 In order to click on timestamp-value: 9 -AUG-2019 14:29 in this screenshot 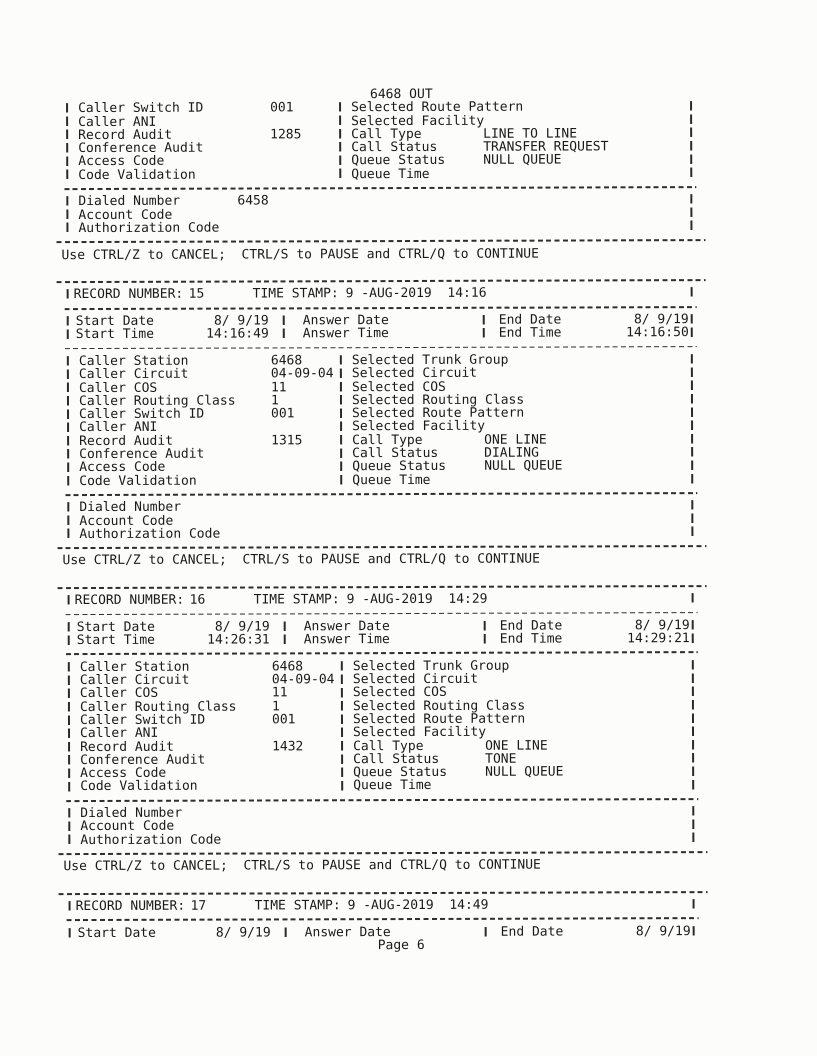, I will do `click(417, 600)`.